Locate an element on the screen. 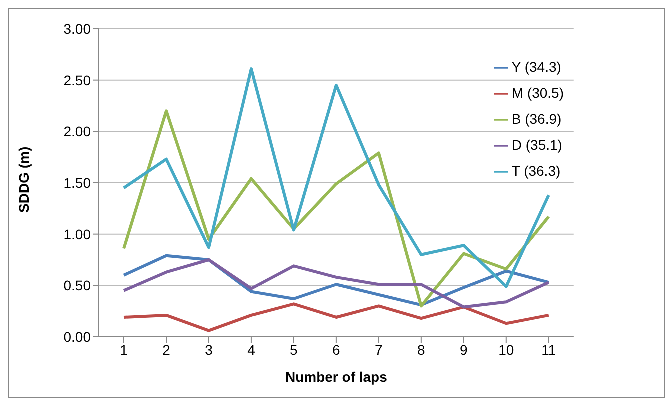  x-tick-label: 7 is located at coordinates (379, 350).